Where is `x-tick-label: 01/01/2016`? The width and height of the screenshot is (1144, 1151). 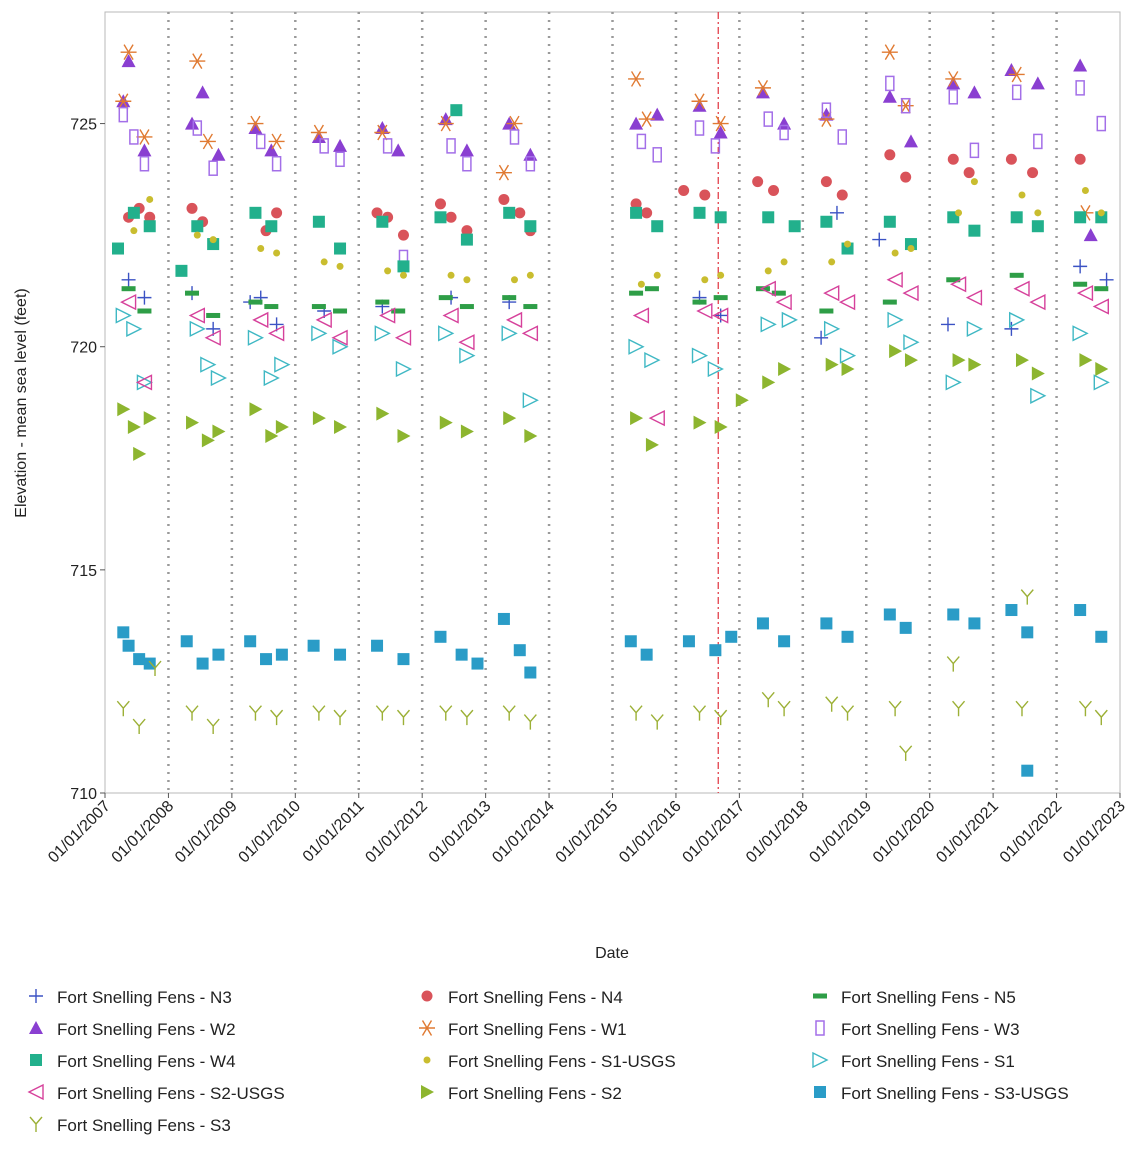
x-tick-label: 01/01/2016 is located at coordinates (650, 832).